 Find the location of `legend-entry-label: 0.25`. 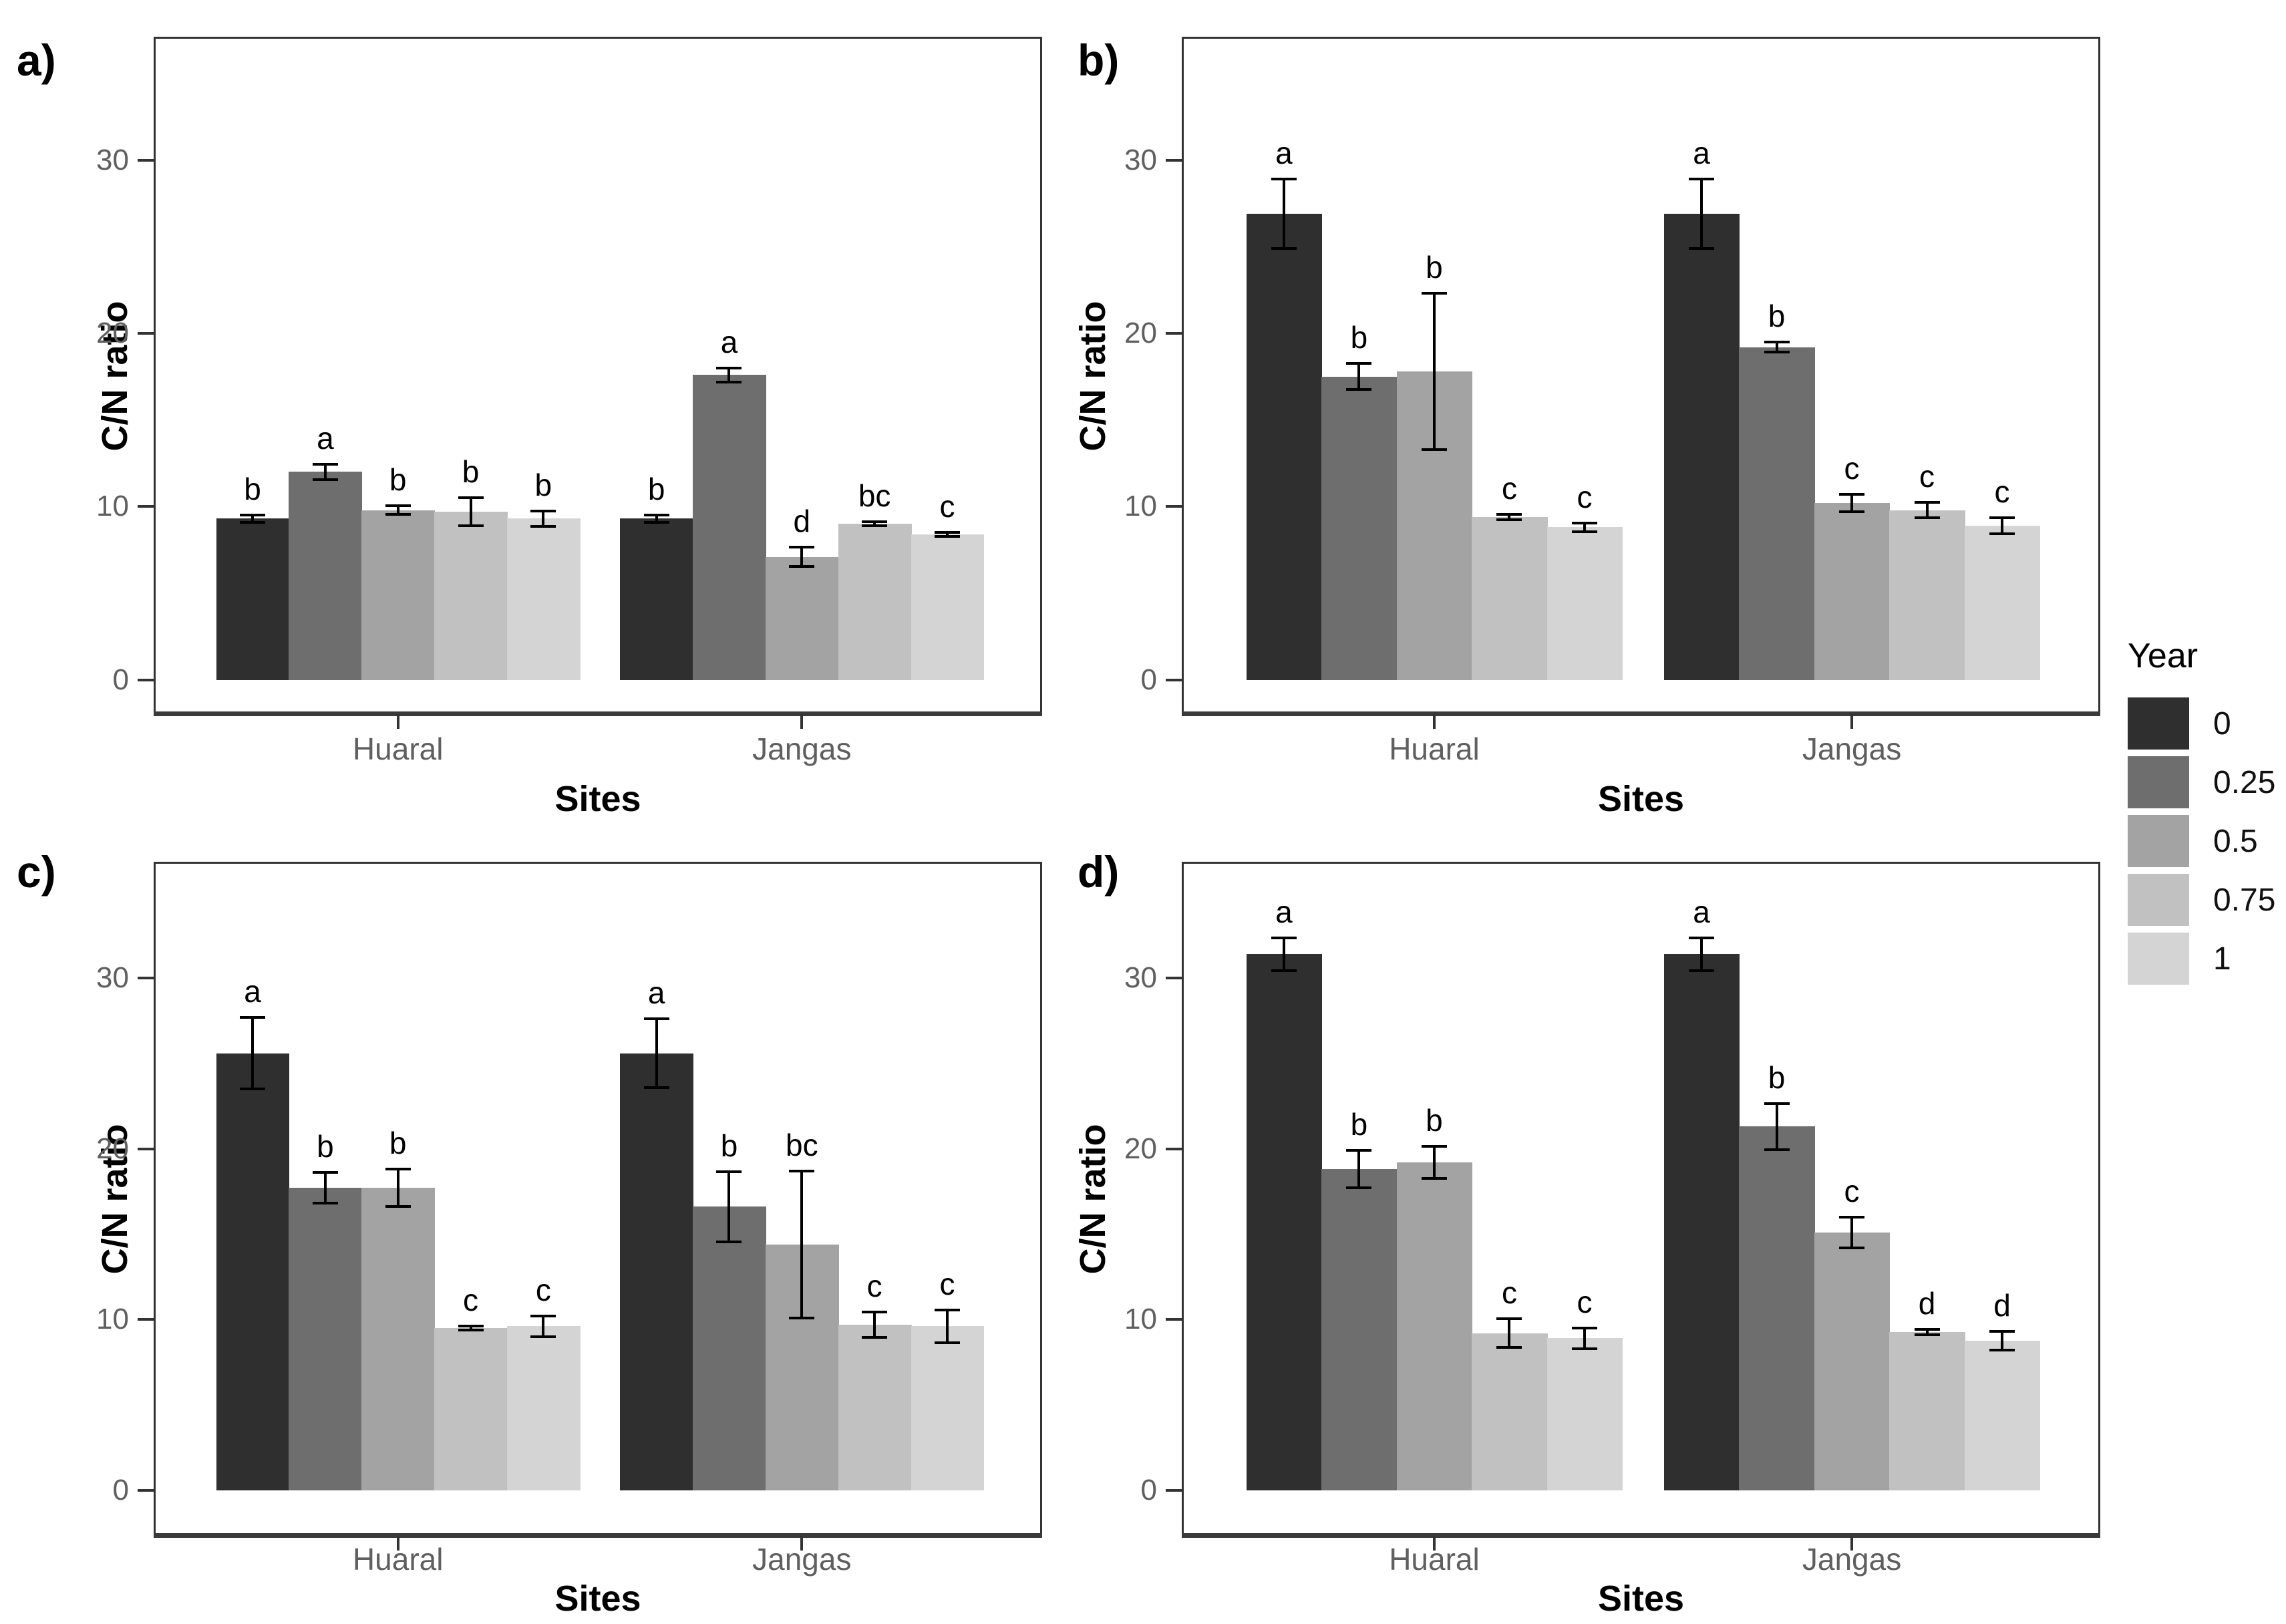

legend-entry-label: 0.25 is located at coordinates (2244, 782).